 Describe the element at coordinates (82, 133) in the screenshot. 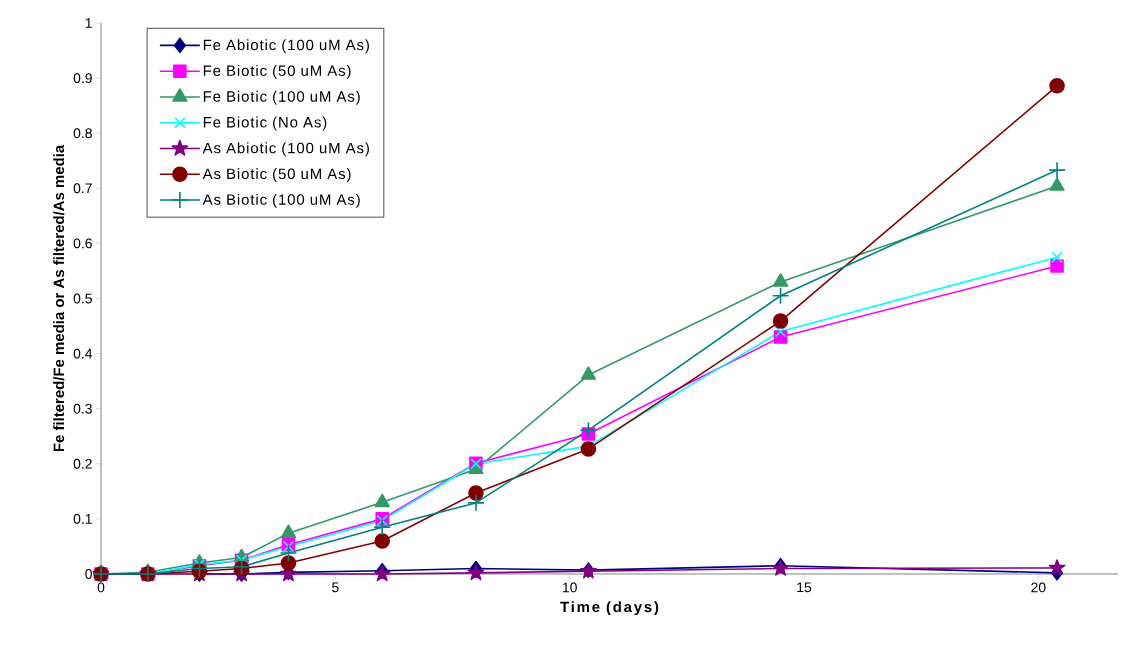

I see `y-tick-label: 0.8` at that location.